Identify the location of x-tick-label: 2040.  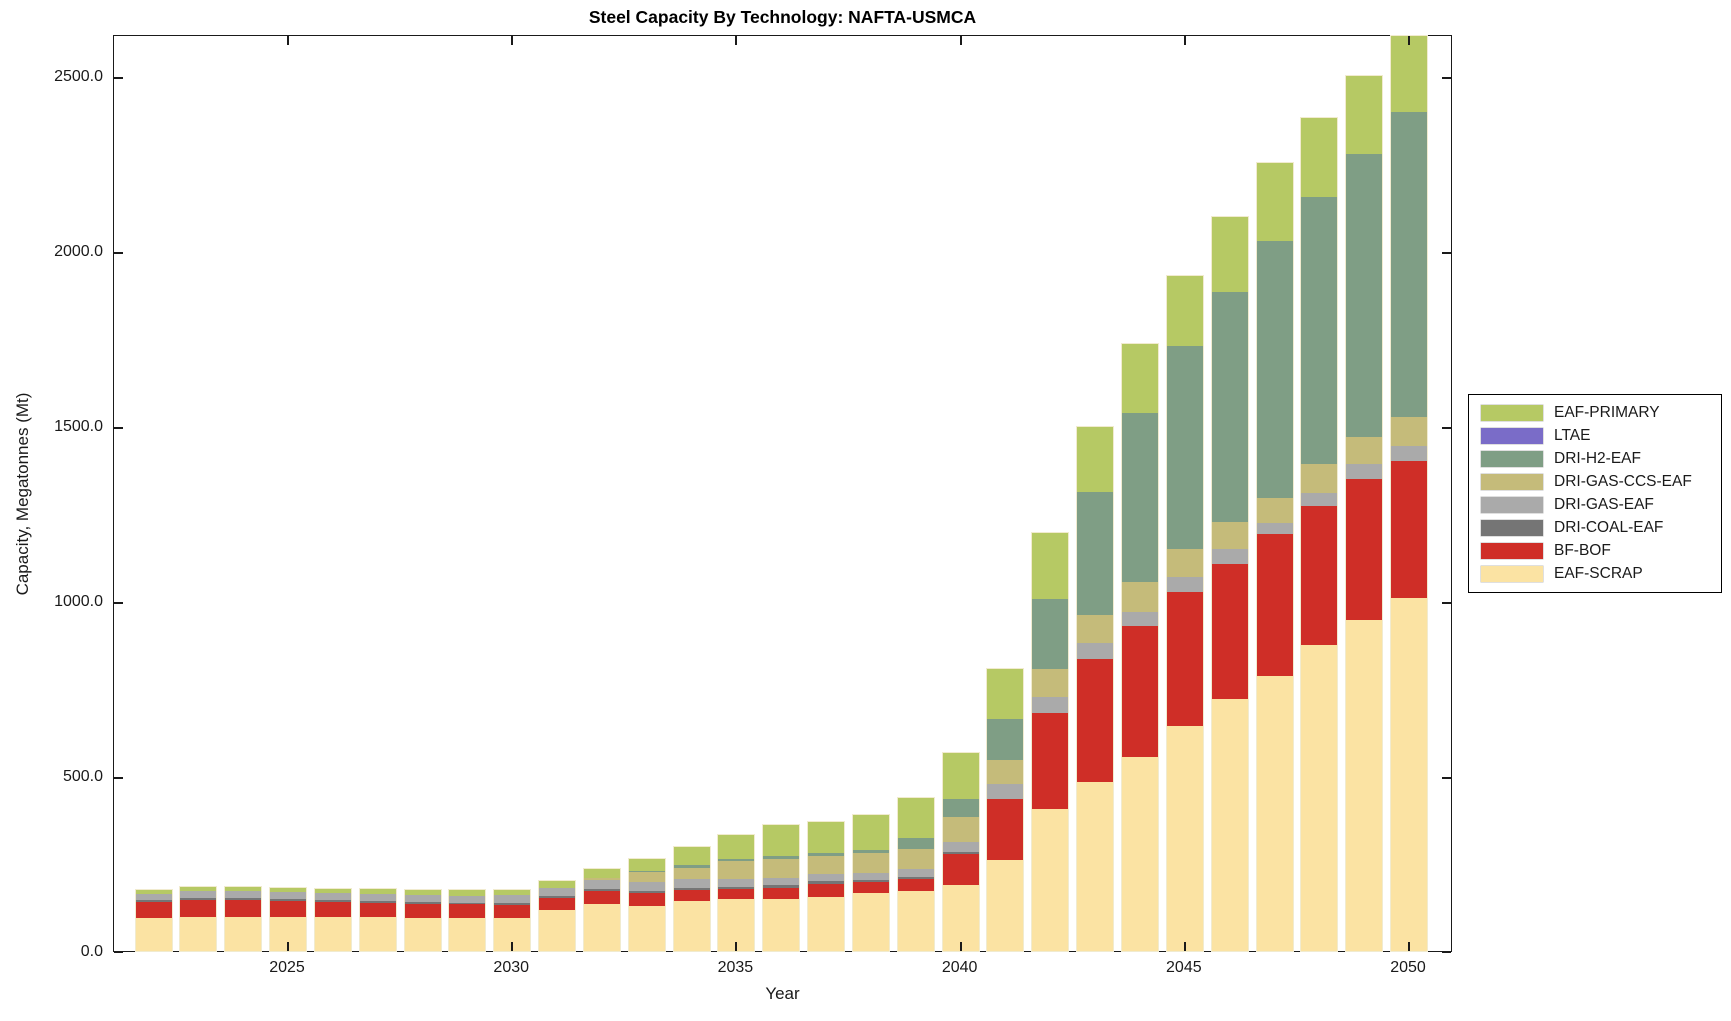
(959, 967).